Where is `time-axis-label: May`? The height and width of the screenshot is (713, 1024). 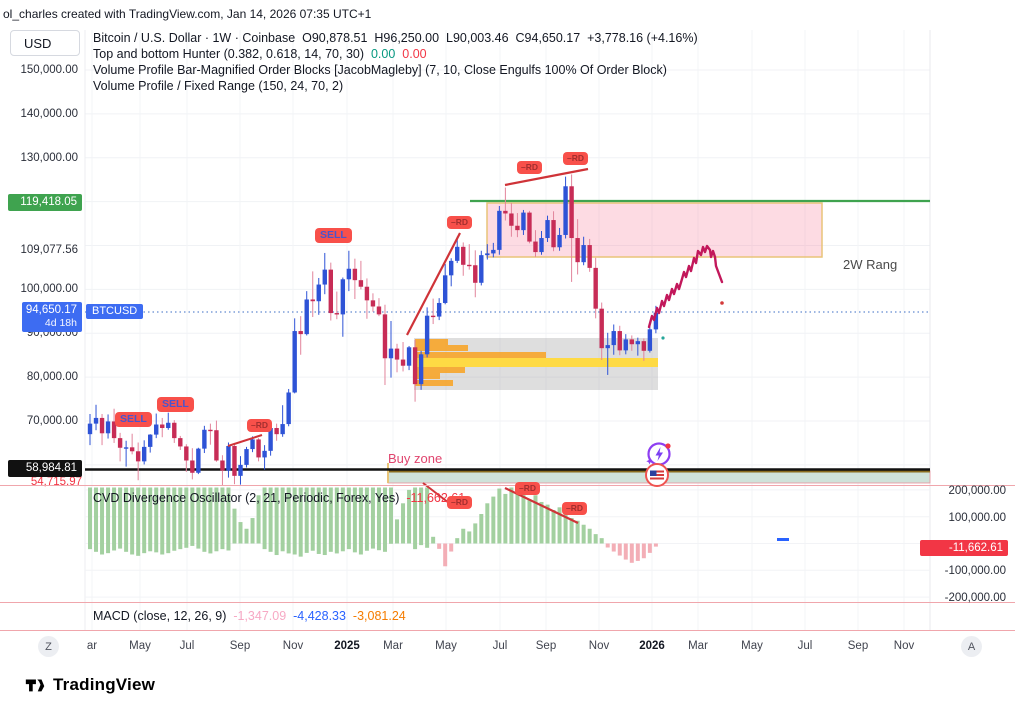
time-axis-label: May is located at coordinates (752, 646).